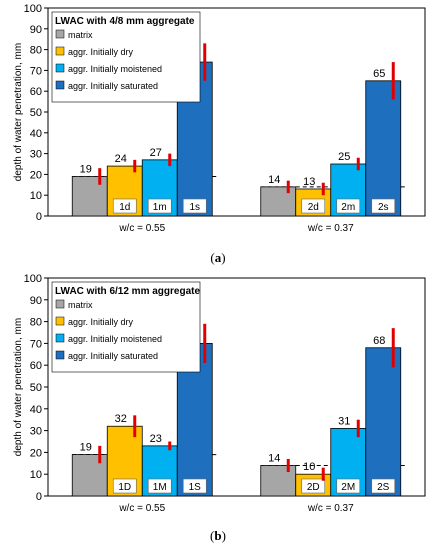 This screenshot has width=437, height=550. Describe the element at coordinates (379, 341) in the screenshot. I see `bar-value-label: 68` at that location.